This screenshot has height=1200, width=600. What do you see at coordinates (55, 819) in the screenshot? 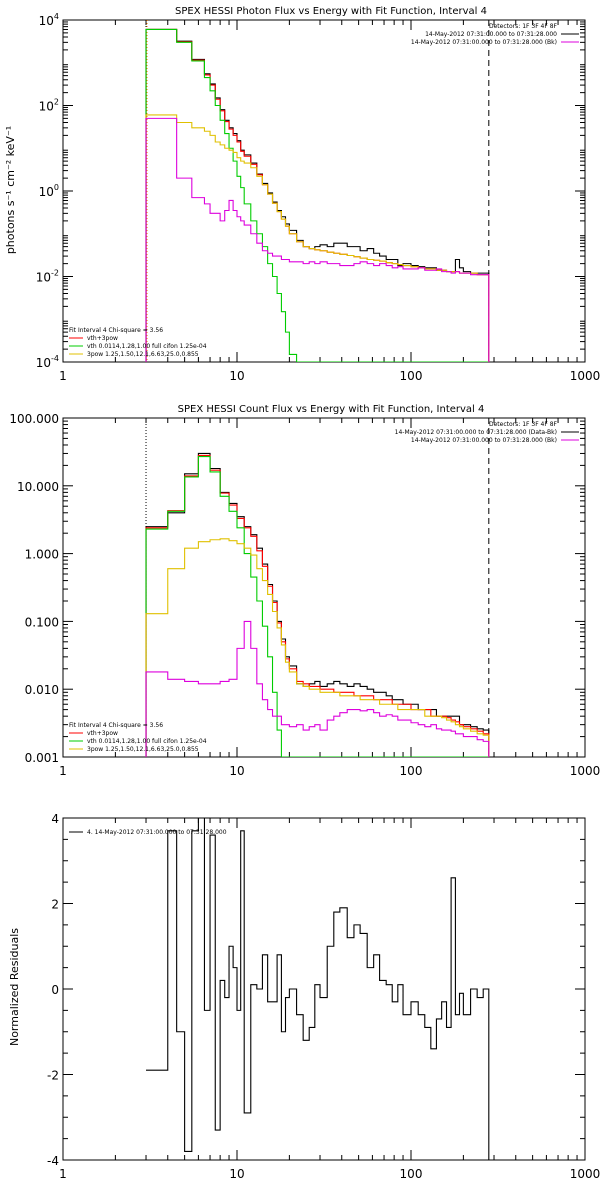
I see `y-tick-label: 4` at bounding box center [55, 819].